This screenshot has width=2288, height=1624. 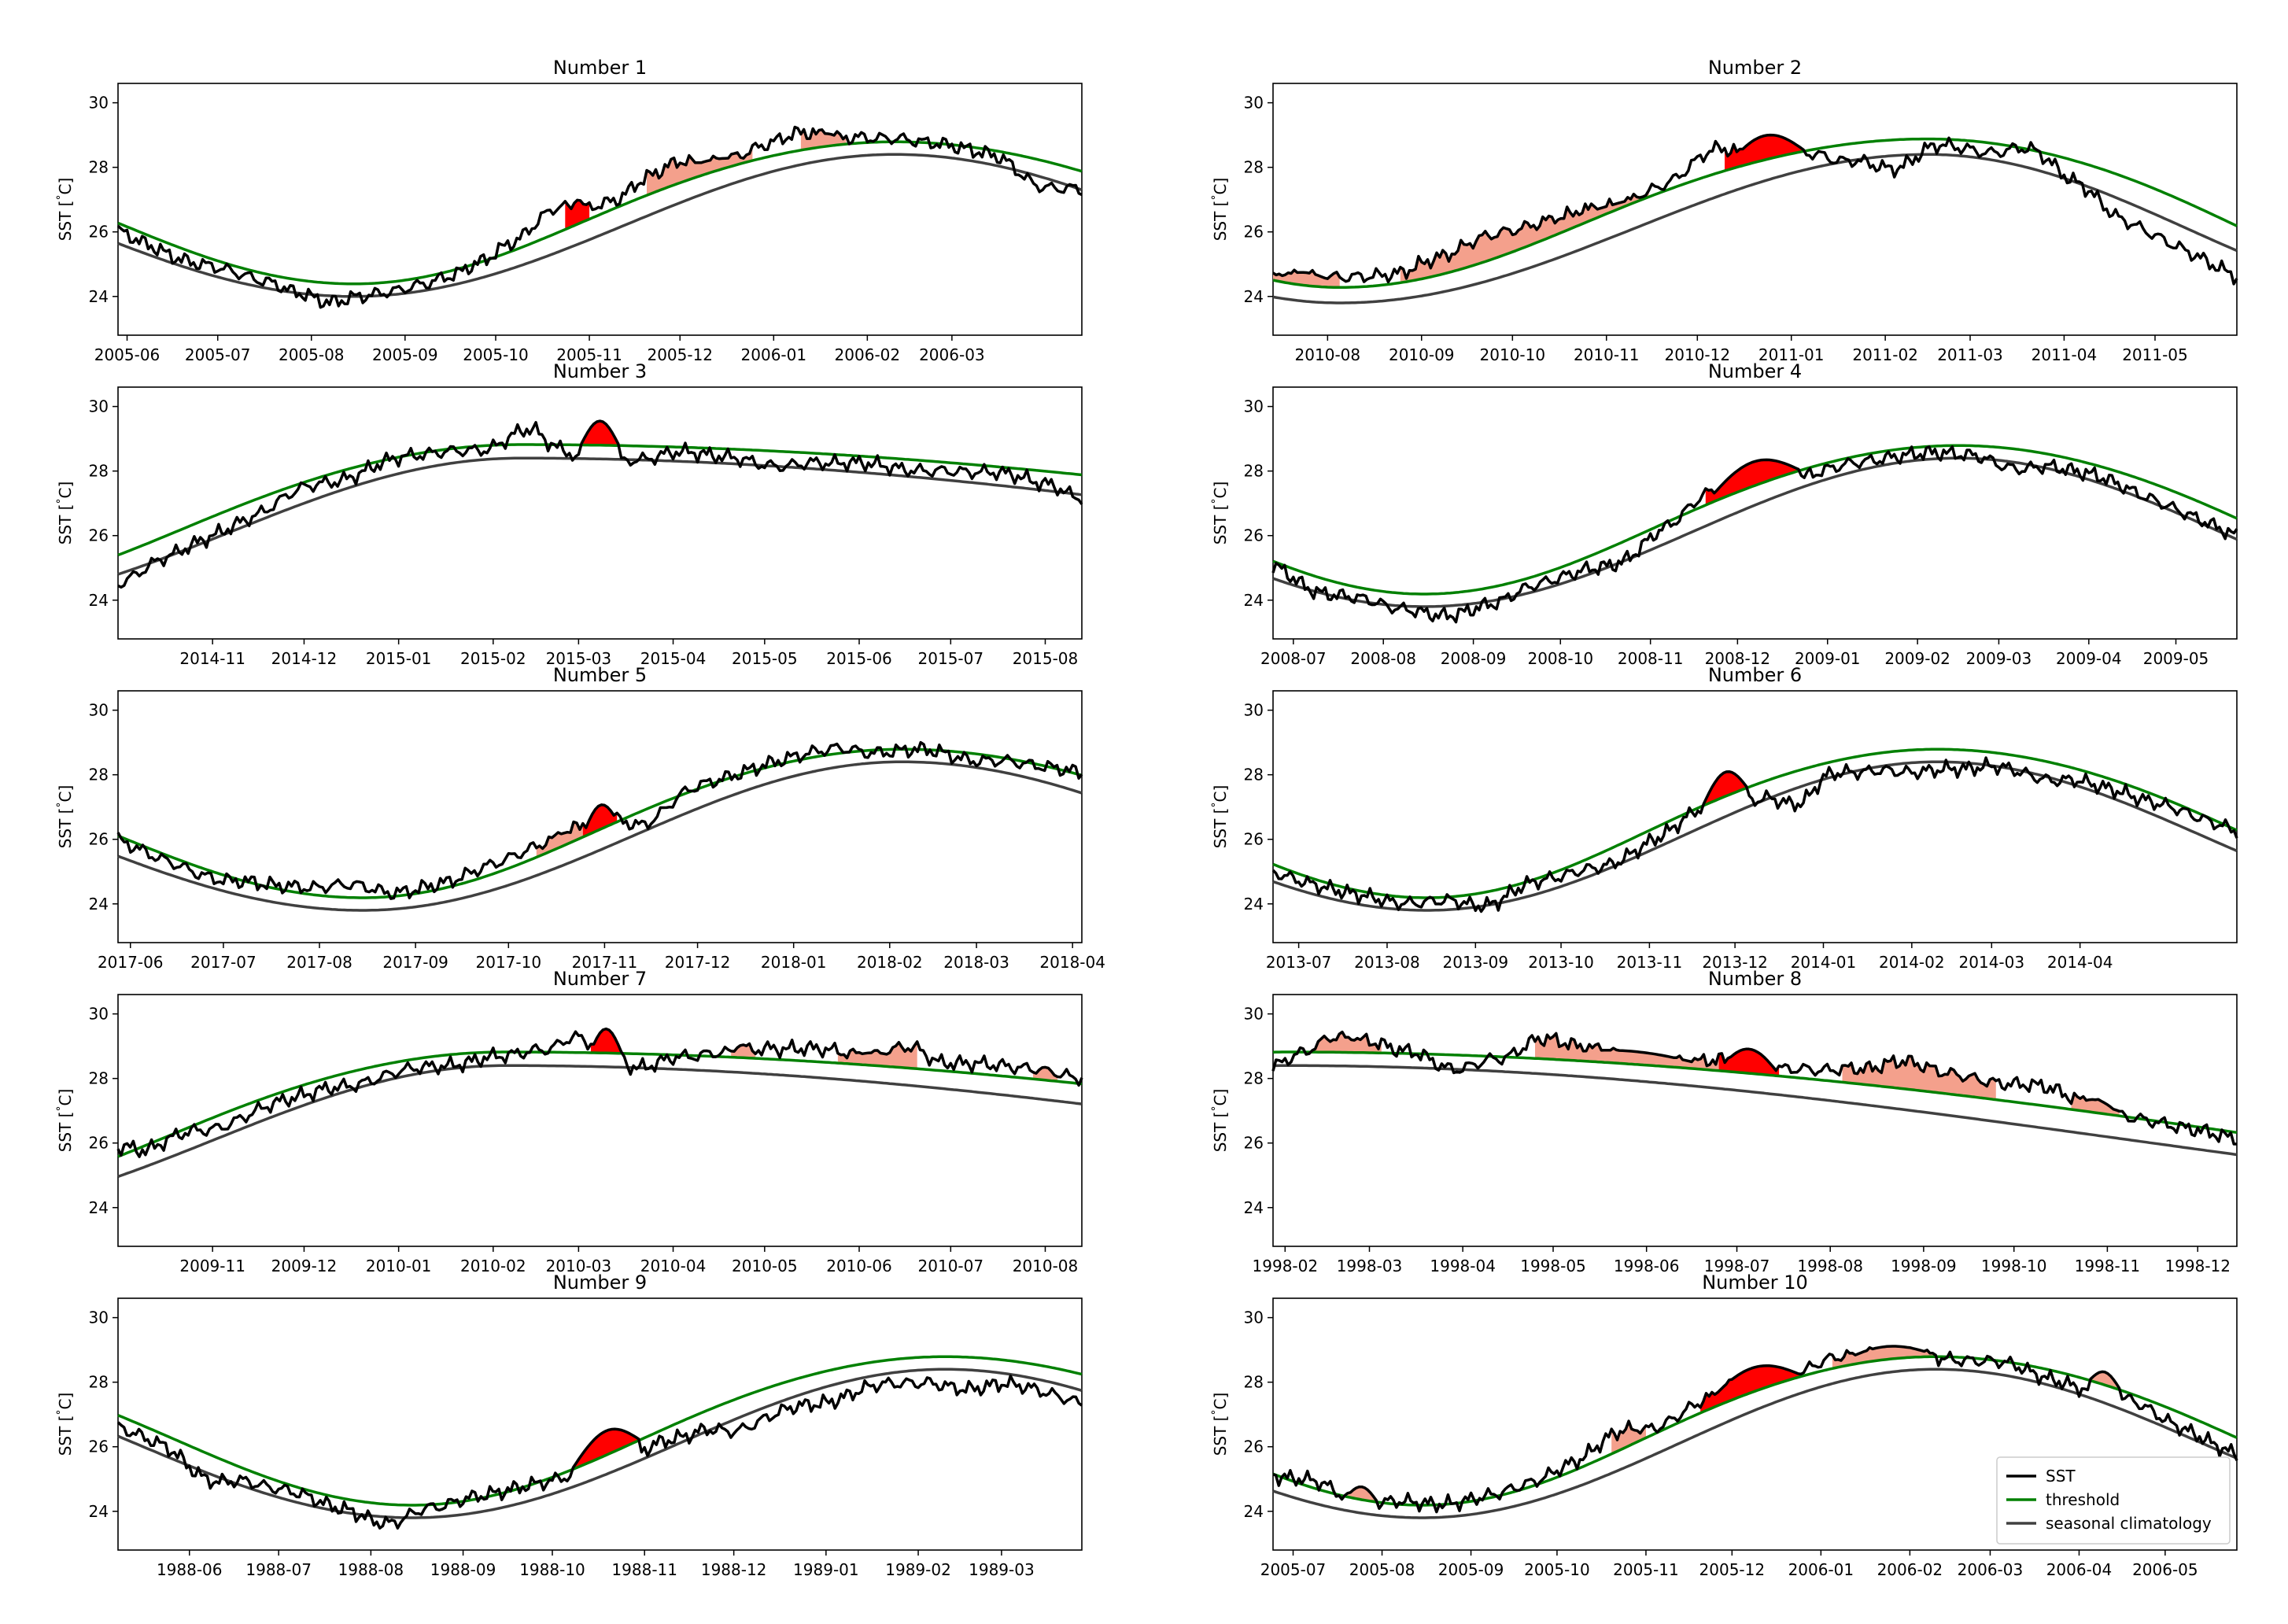 What do you see at coordinates (951, 1266) in the screenshot?
I see `xtick-label: 2010-07` at bounding box center [951, 1266].